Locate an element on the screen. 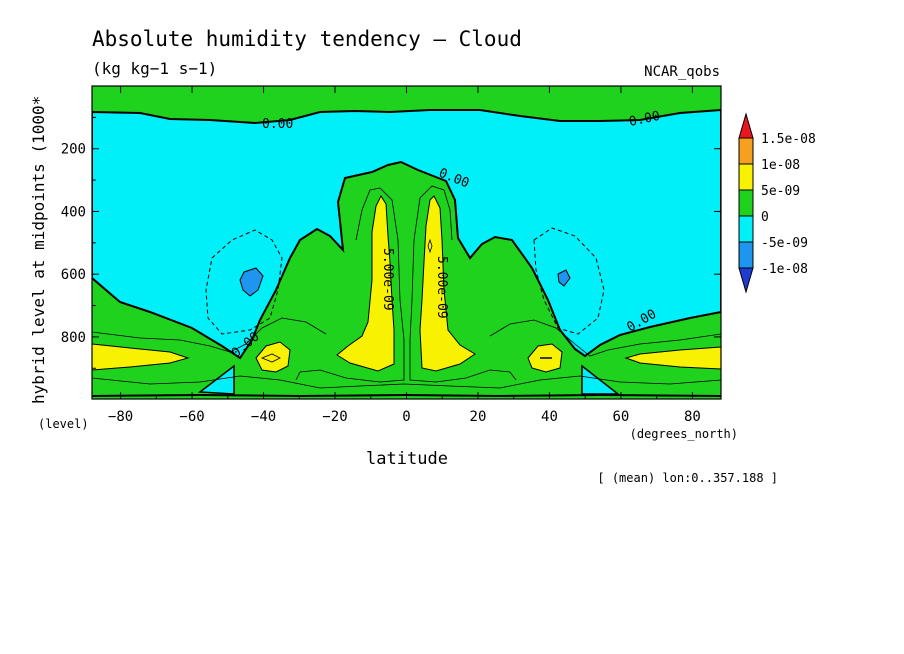 This screenshot has width=904, height=654. y-axis-label: hybrid level at midpoints (1000* is located at coordinates (38, 250).